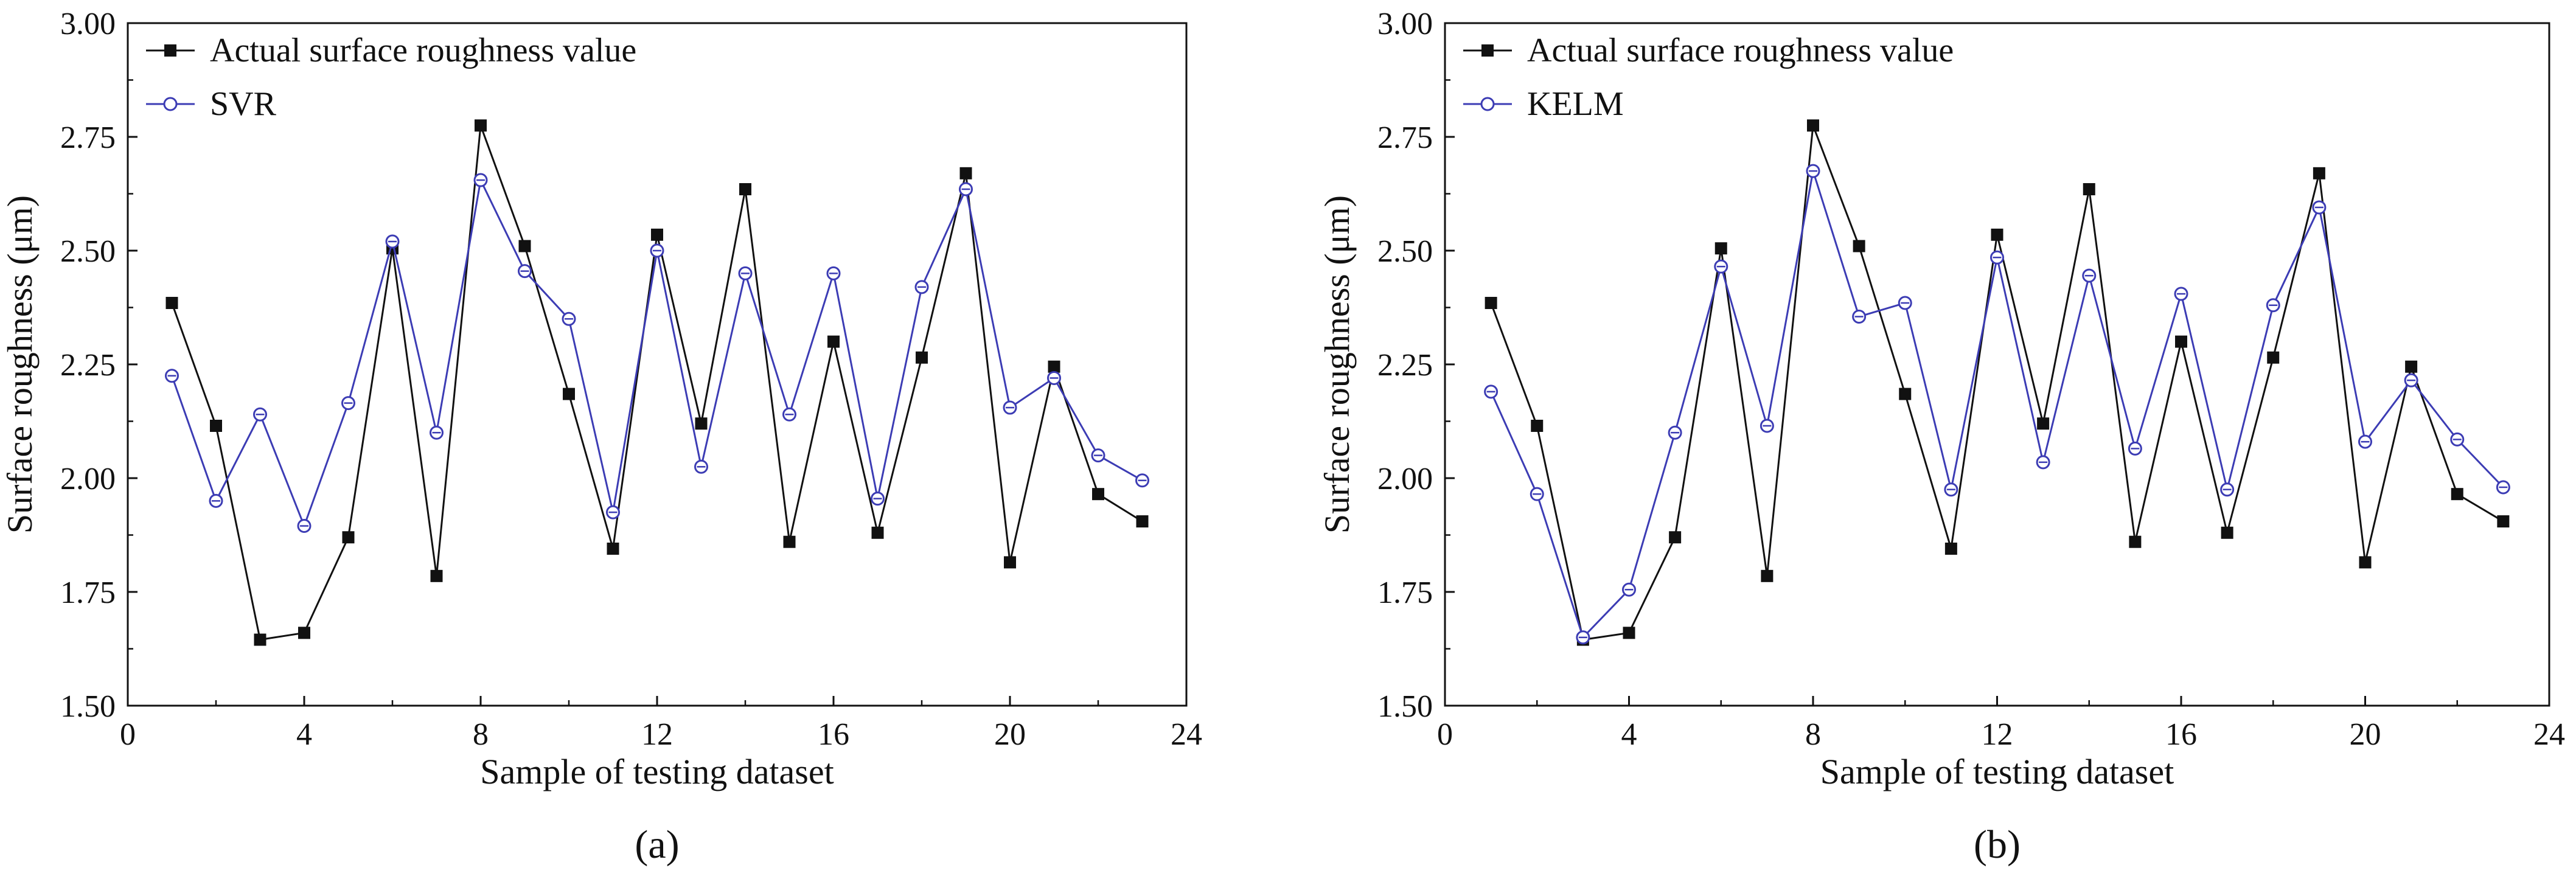  What do you see at coordinates (1575, 104) in the screenshot?
I see `legend-label: KELM` at bounding box center [1575, 104].